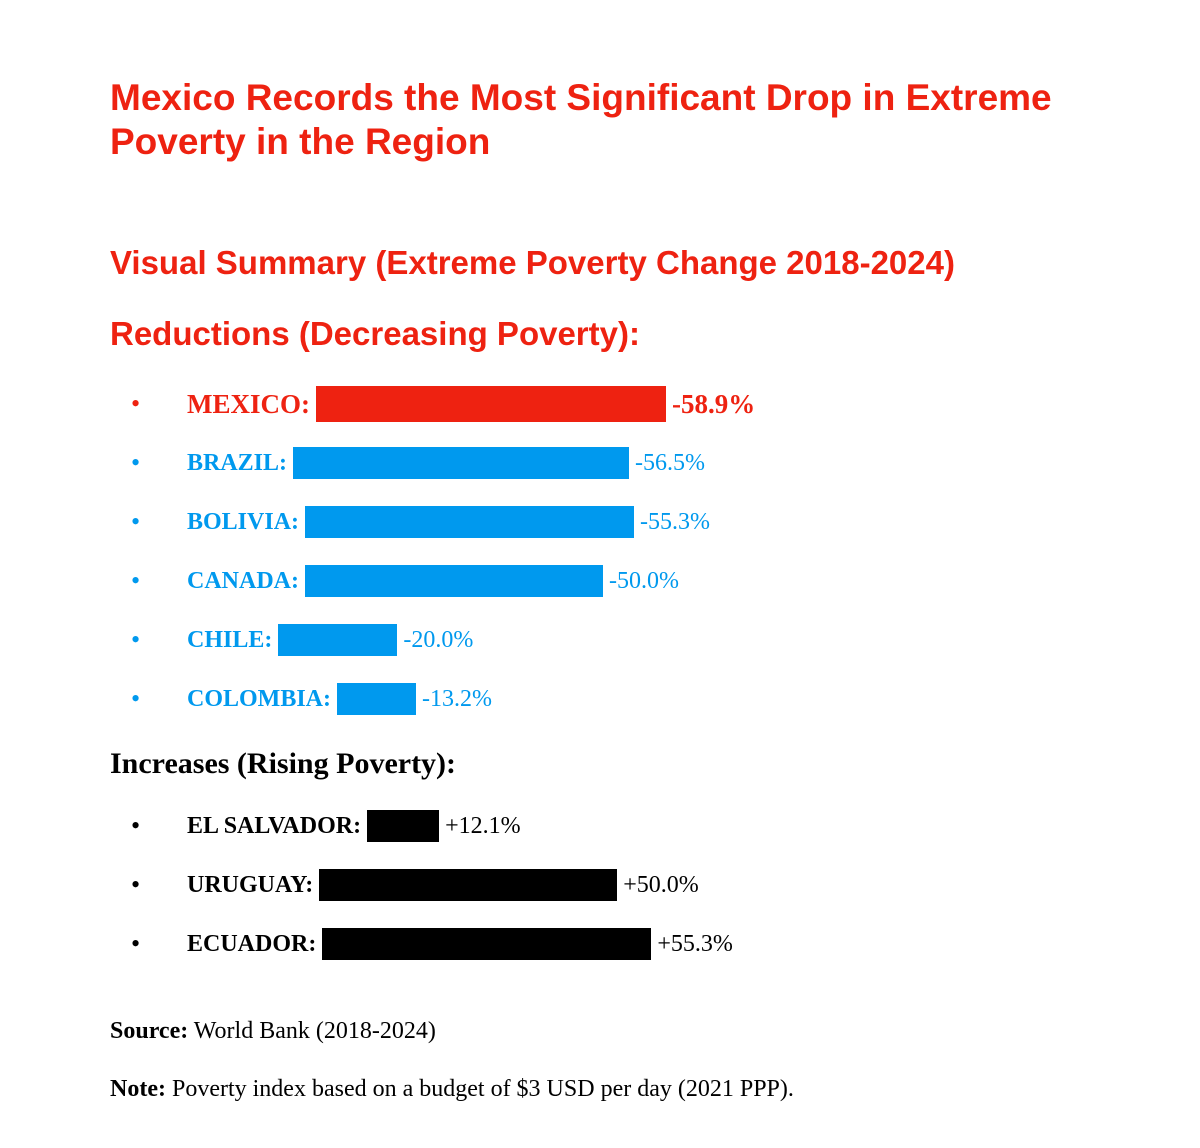 Image resolution: width=1200 pixels, height=1148 pixels. I want to click on category-label: ECUADOR:, so click(252, 943).